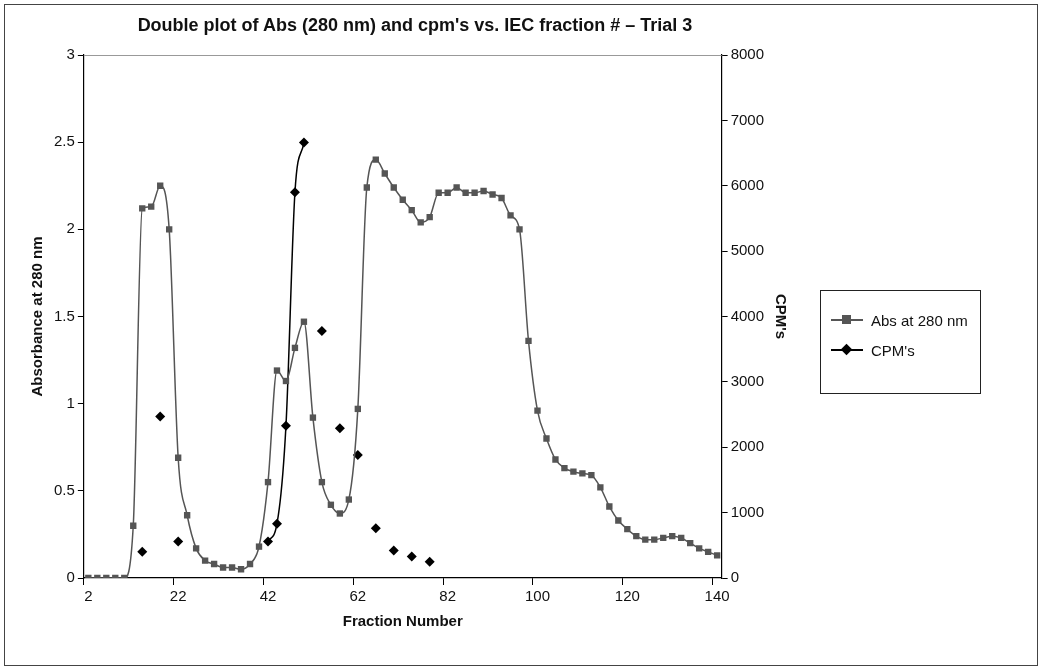  I want to click on y-axis-title: Absorbance at 280 nm, so click(37, 316).